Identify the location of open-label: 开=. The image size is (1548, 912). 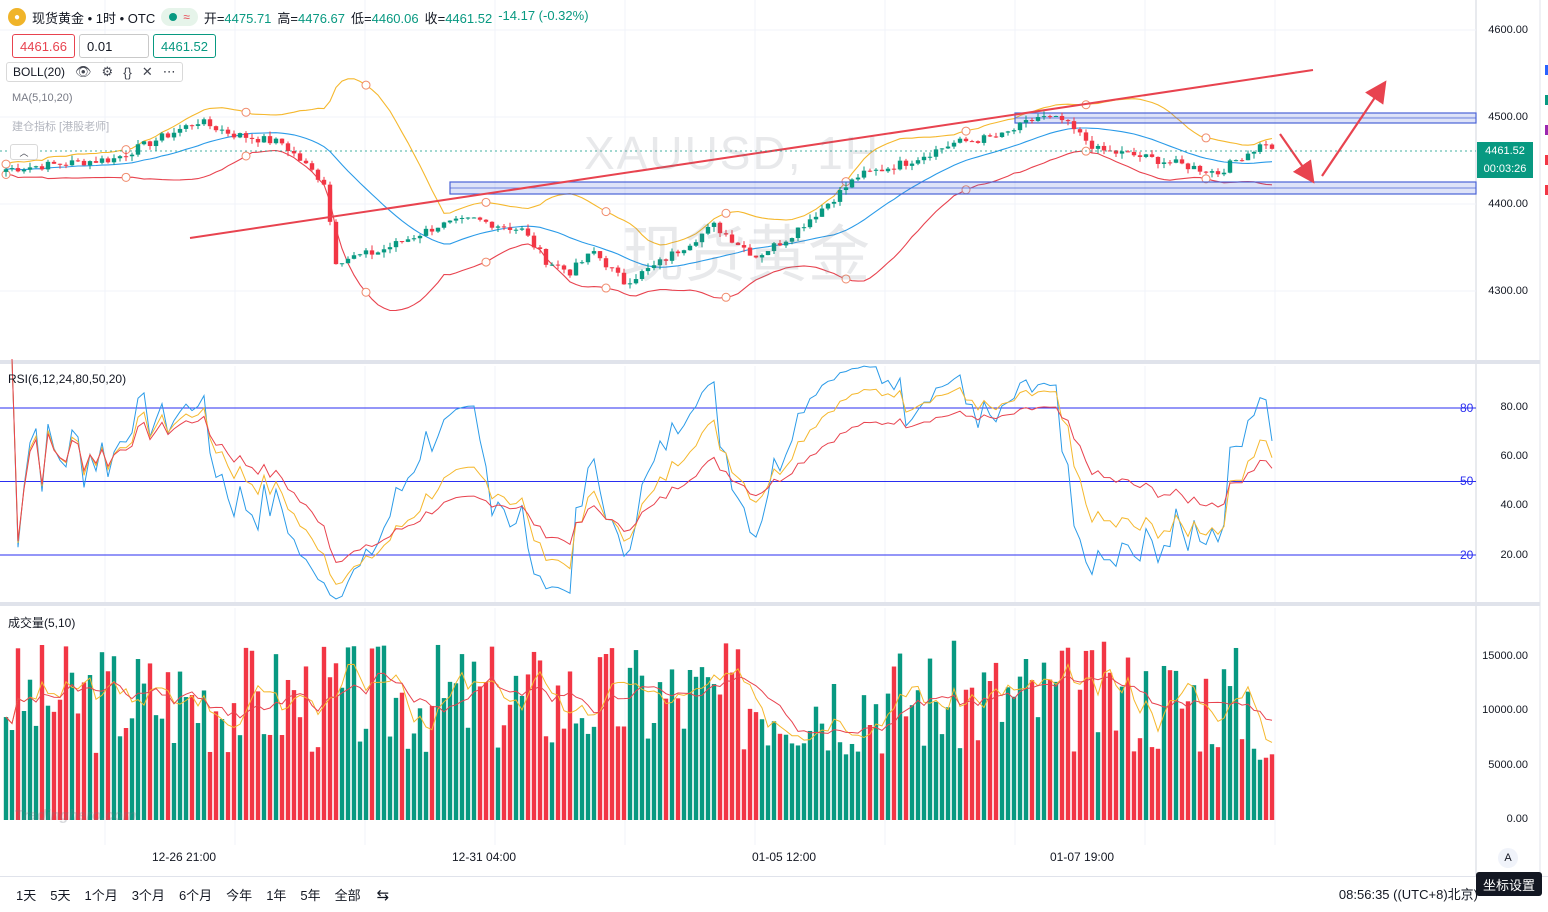
(214, 18).